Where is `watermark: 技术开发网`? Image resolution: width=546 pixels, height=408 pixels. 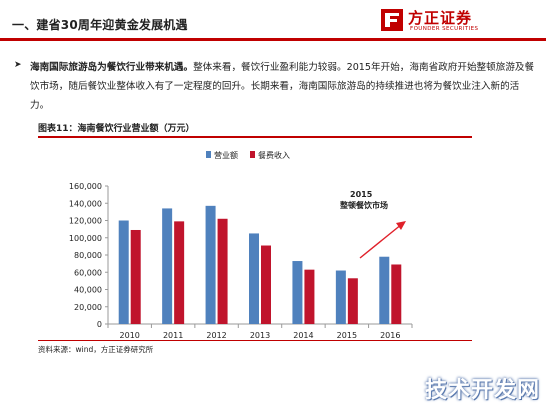 watermark: 技术开发网 is located at coordinates (482, 390).